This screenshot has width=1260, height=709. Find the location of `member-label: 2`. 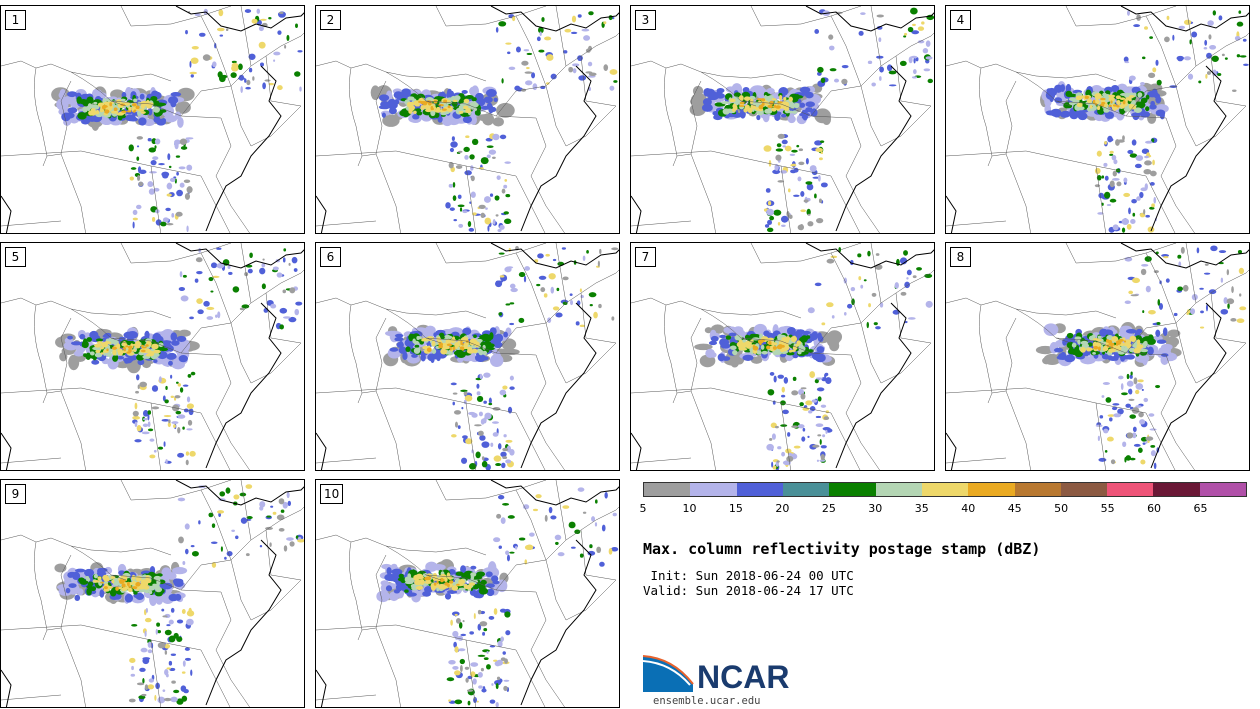

member-label: 2 is located at coordinates (330, 20).